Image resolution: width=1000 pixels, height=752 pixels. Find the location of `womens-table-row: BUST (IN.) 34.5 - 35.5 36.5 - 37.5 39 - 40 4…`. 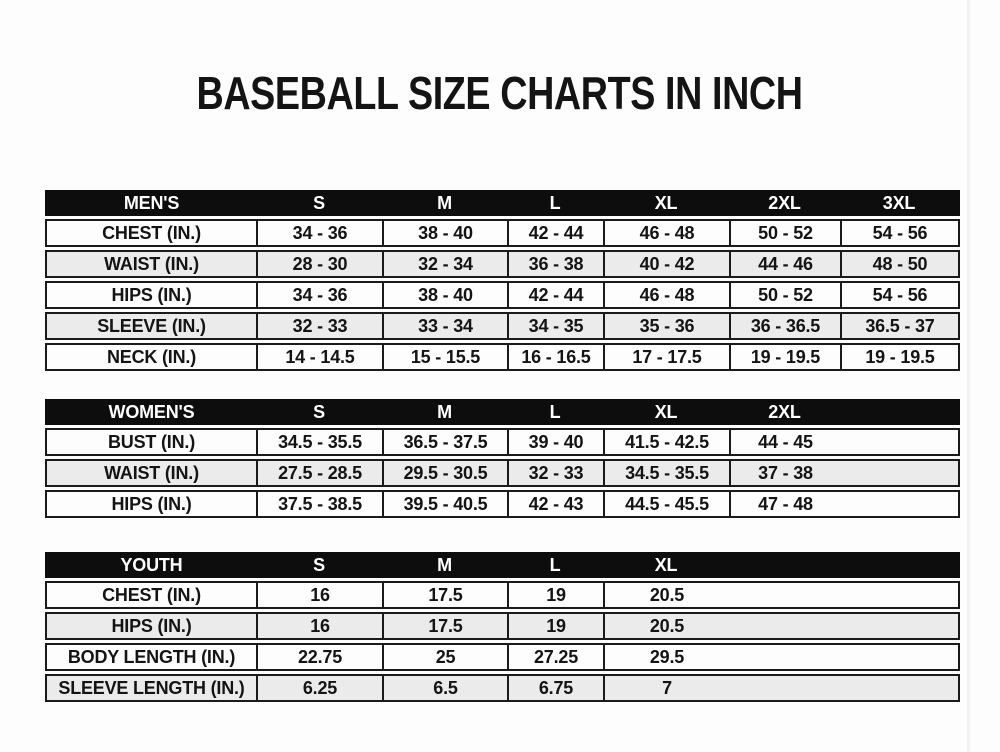

womens-table-row: BUST (IN.) 34.5 - 35.5 36.5 - 37.5 39 - 40 4… is located at coordinates (502, 442).